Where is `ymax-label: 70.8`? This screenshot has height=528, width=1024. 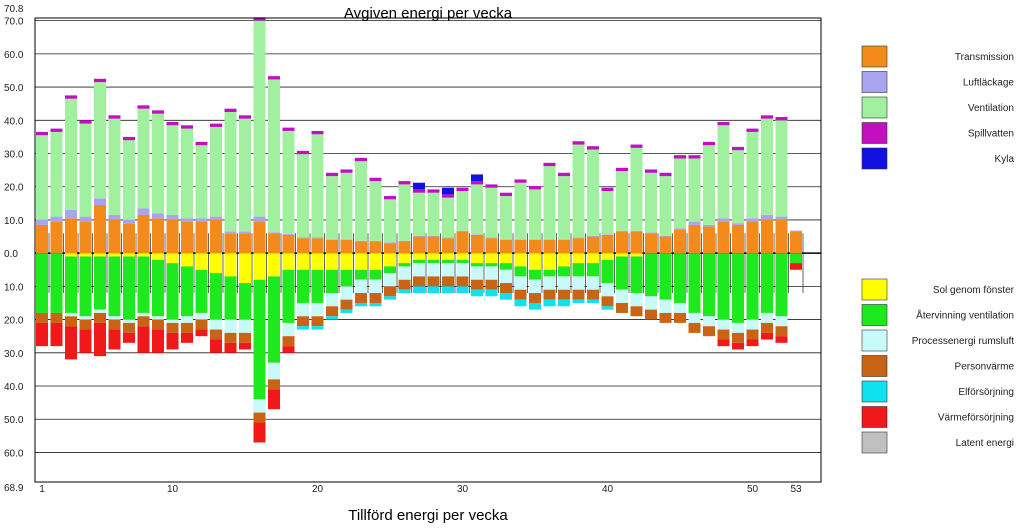
ymax-label: 70.8 is located at coordinates (14, 9).